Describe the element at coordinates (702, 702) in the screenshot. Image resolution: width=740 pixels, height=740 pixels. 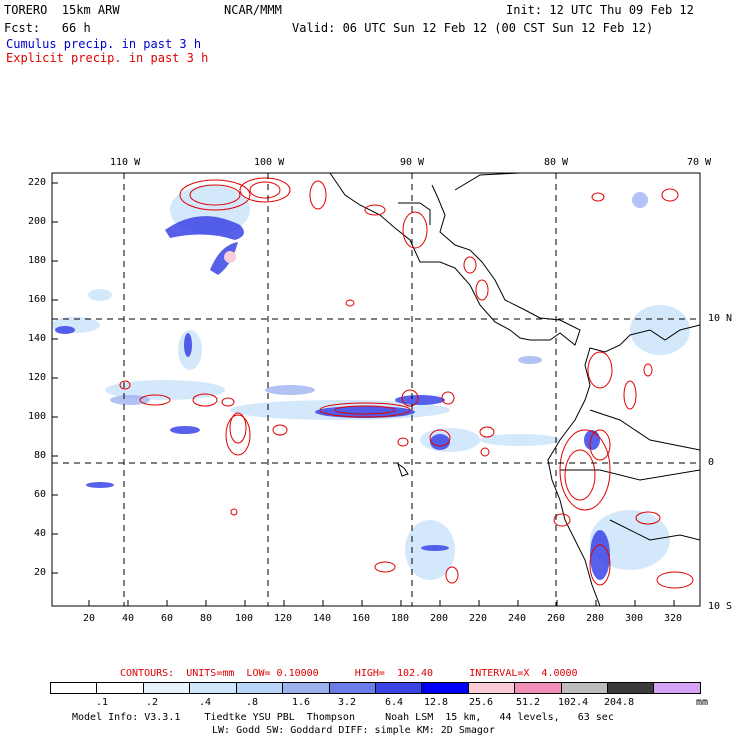
I see `legend-unit: mm` at that location.